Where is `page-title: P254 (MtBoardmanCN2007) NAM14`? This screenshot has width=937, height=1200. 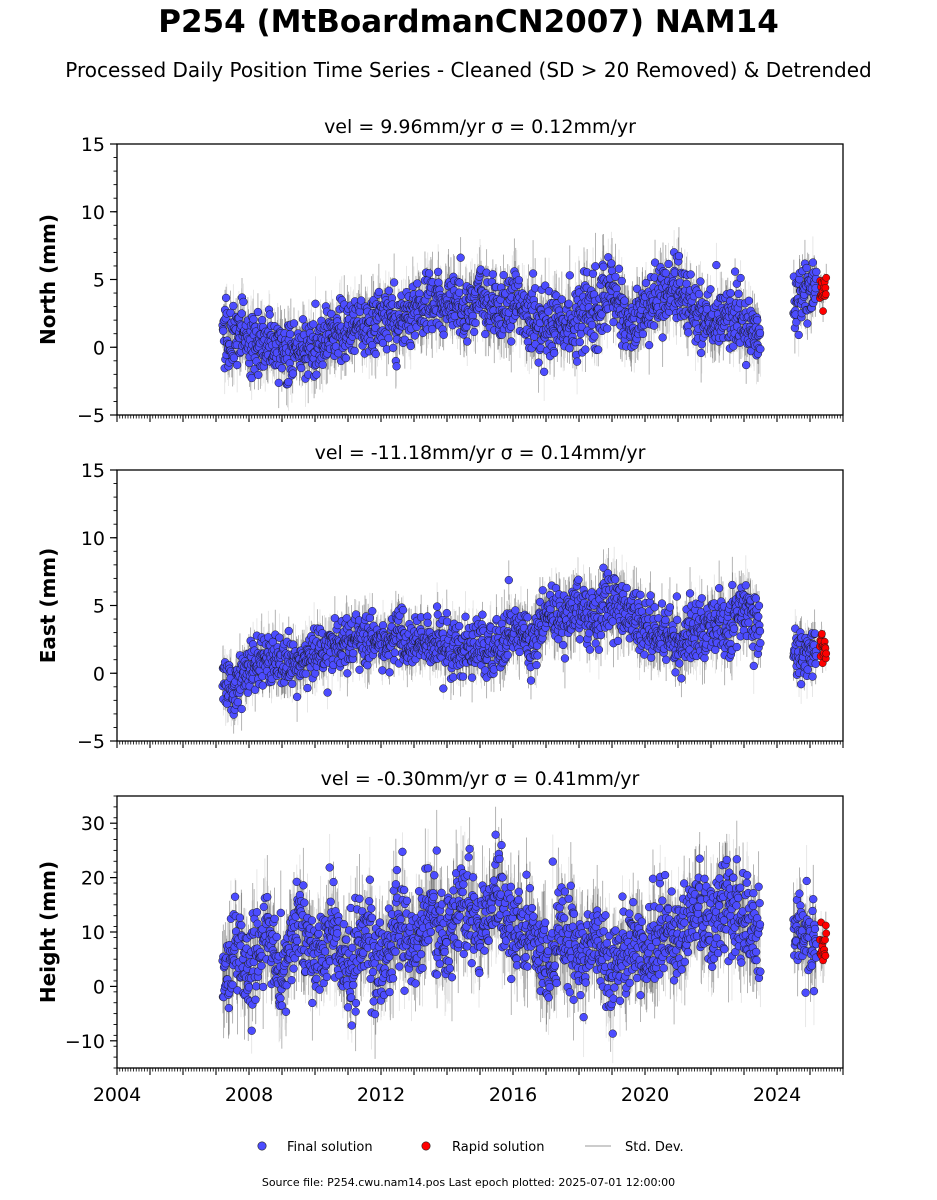 page-title: P254 (MtBoardmanCN2007) NAM14 is located at coordinates (468, 22).